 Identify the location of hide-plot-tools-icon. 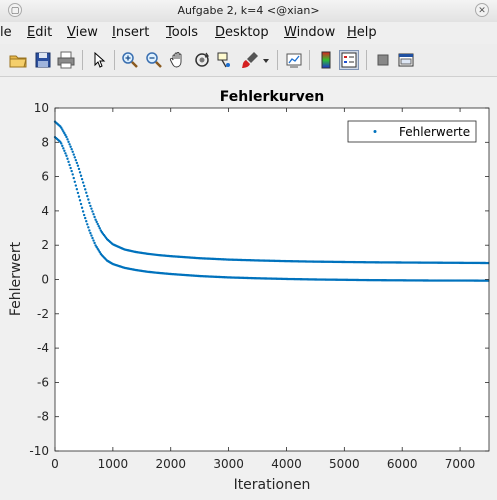
(383, 60).